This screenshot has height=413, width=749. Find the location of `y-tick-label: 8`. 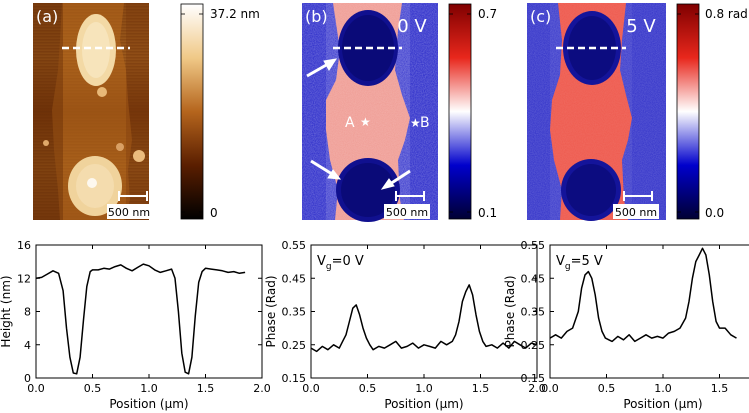

y-tick-label: 8 is located at coordinates (27, 312).